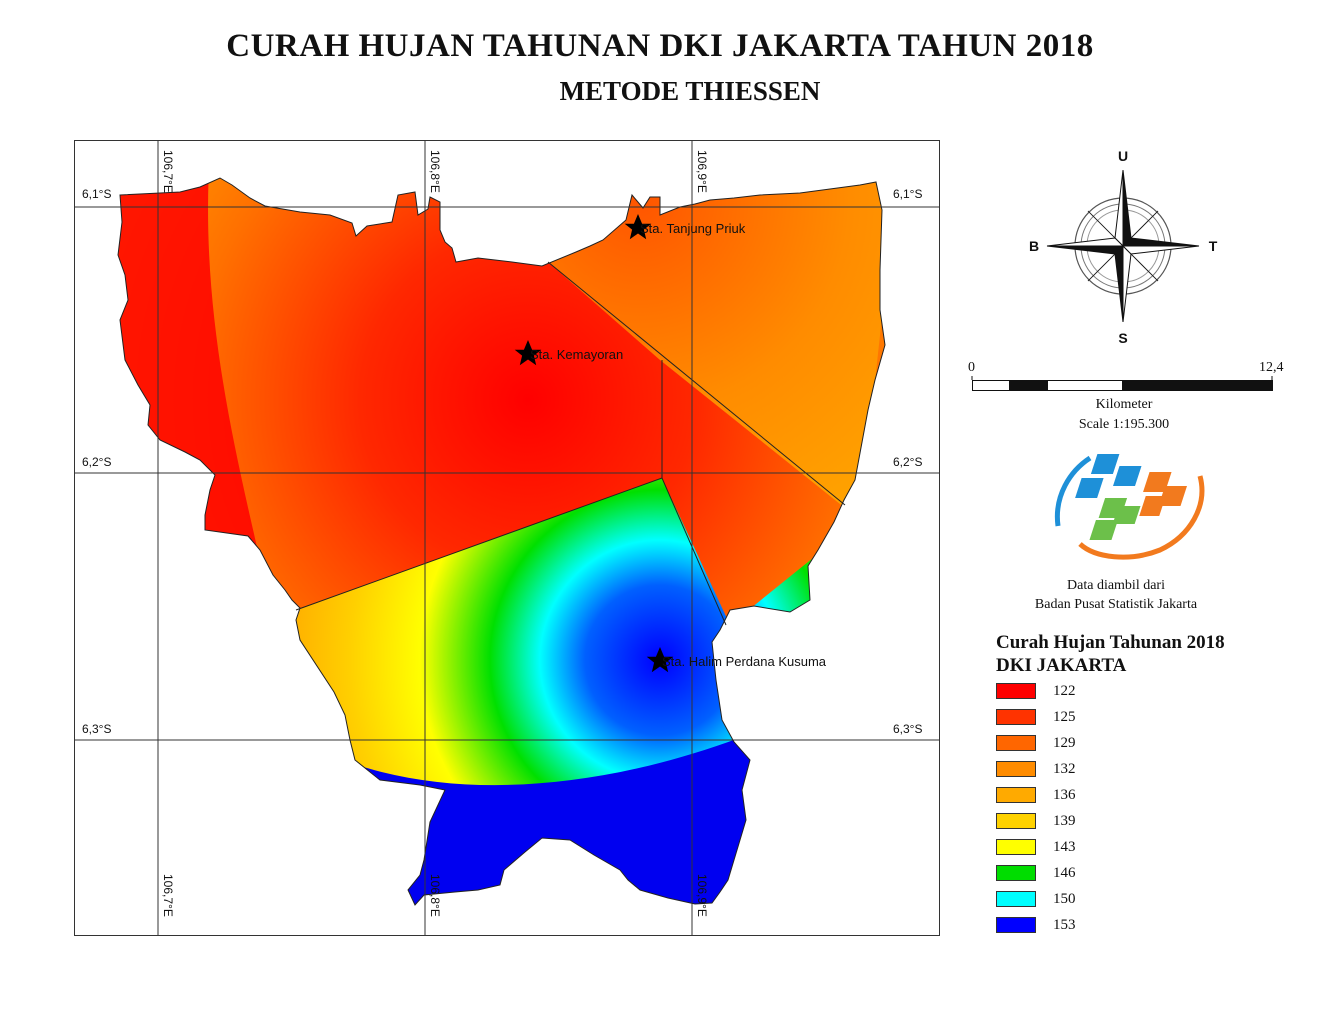 This screenshot has width=1320, height=1020. Describe the element at coordinates (693, 228) in the screenshot. I see `station-label-tanjung-priuk: Sta. Tanjung Priuk` at that location.